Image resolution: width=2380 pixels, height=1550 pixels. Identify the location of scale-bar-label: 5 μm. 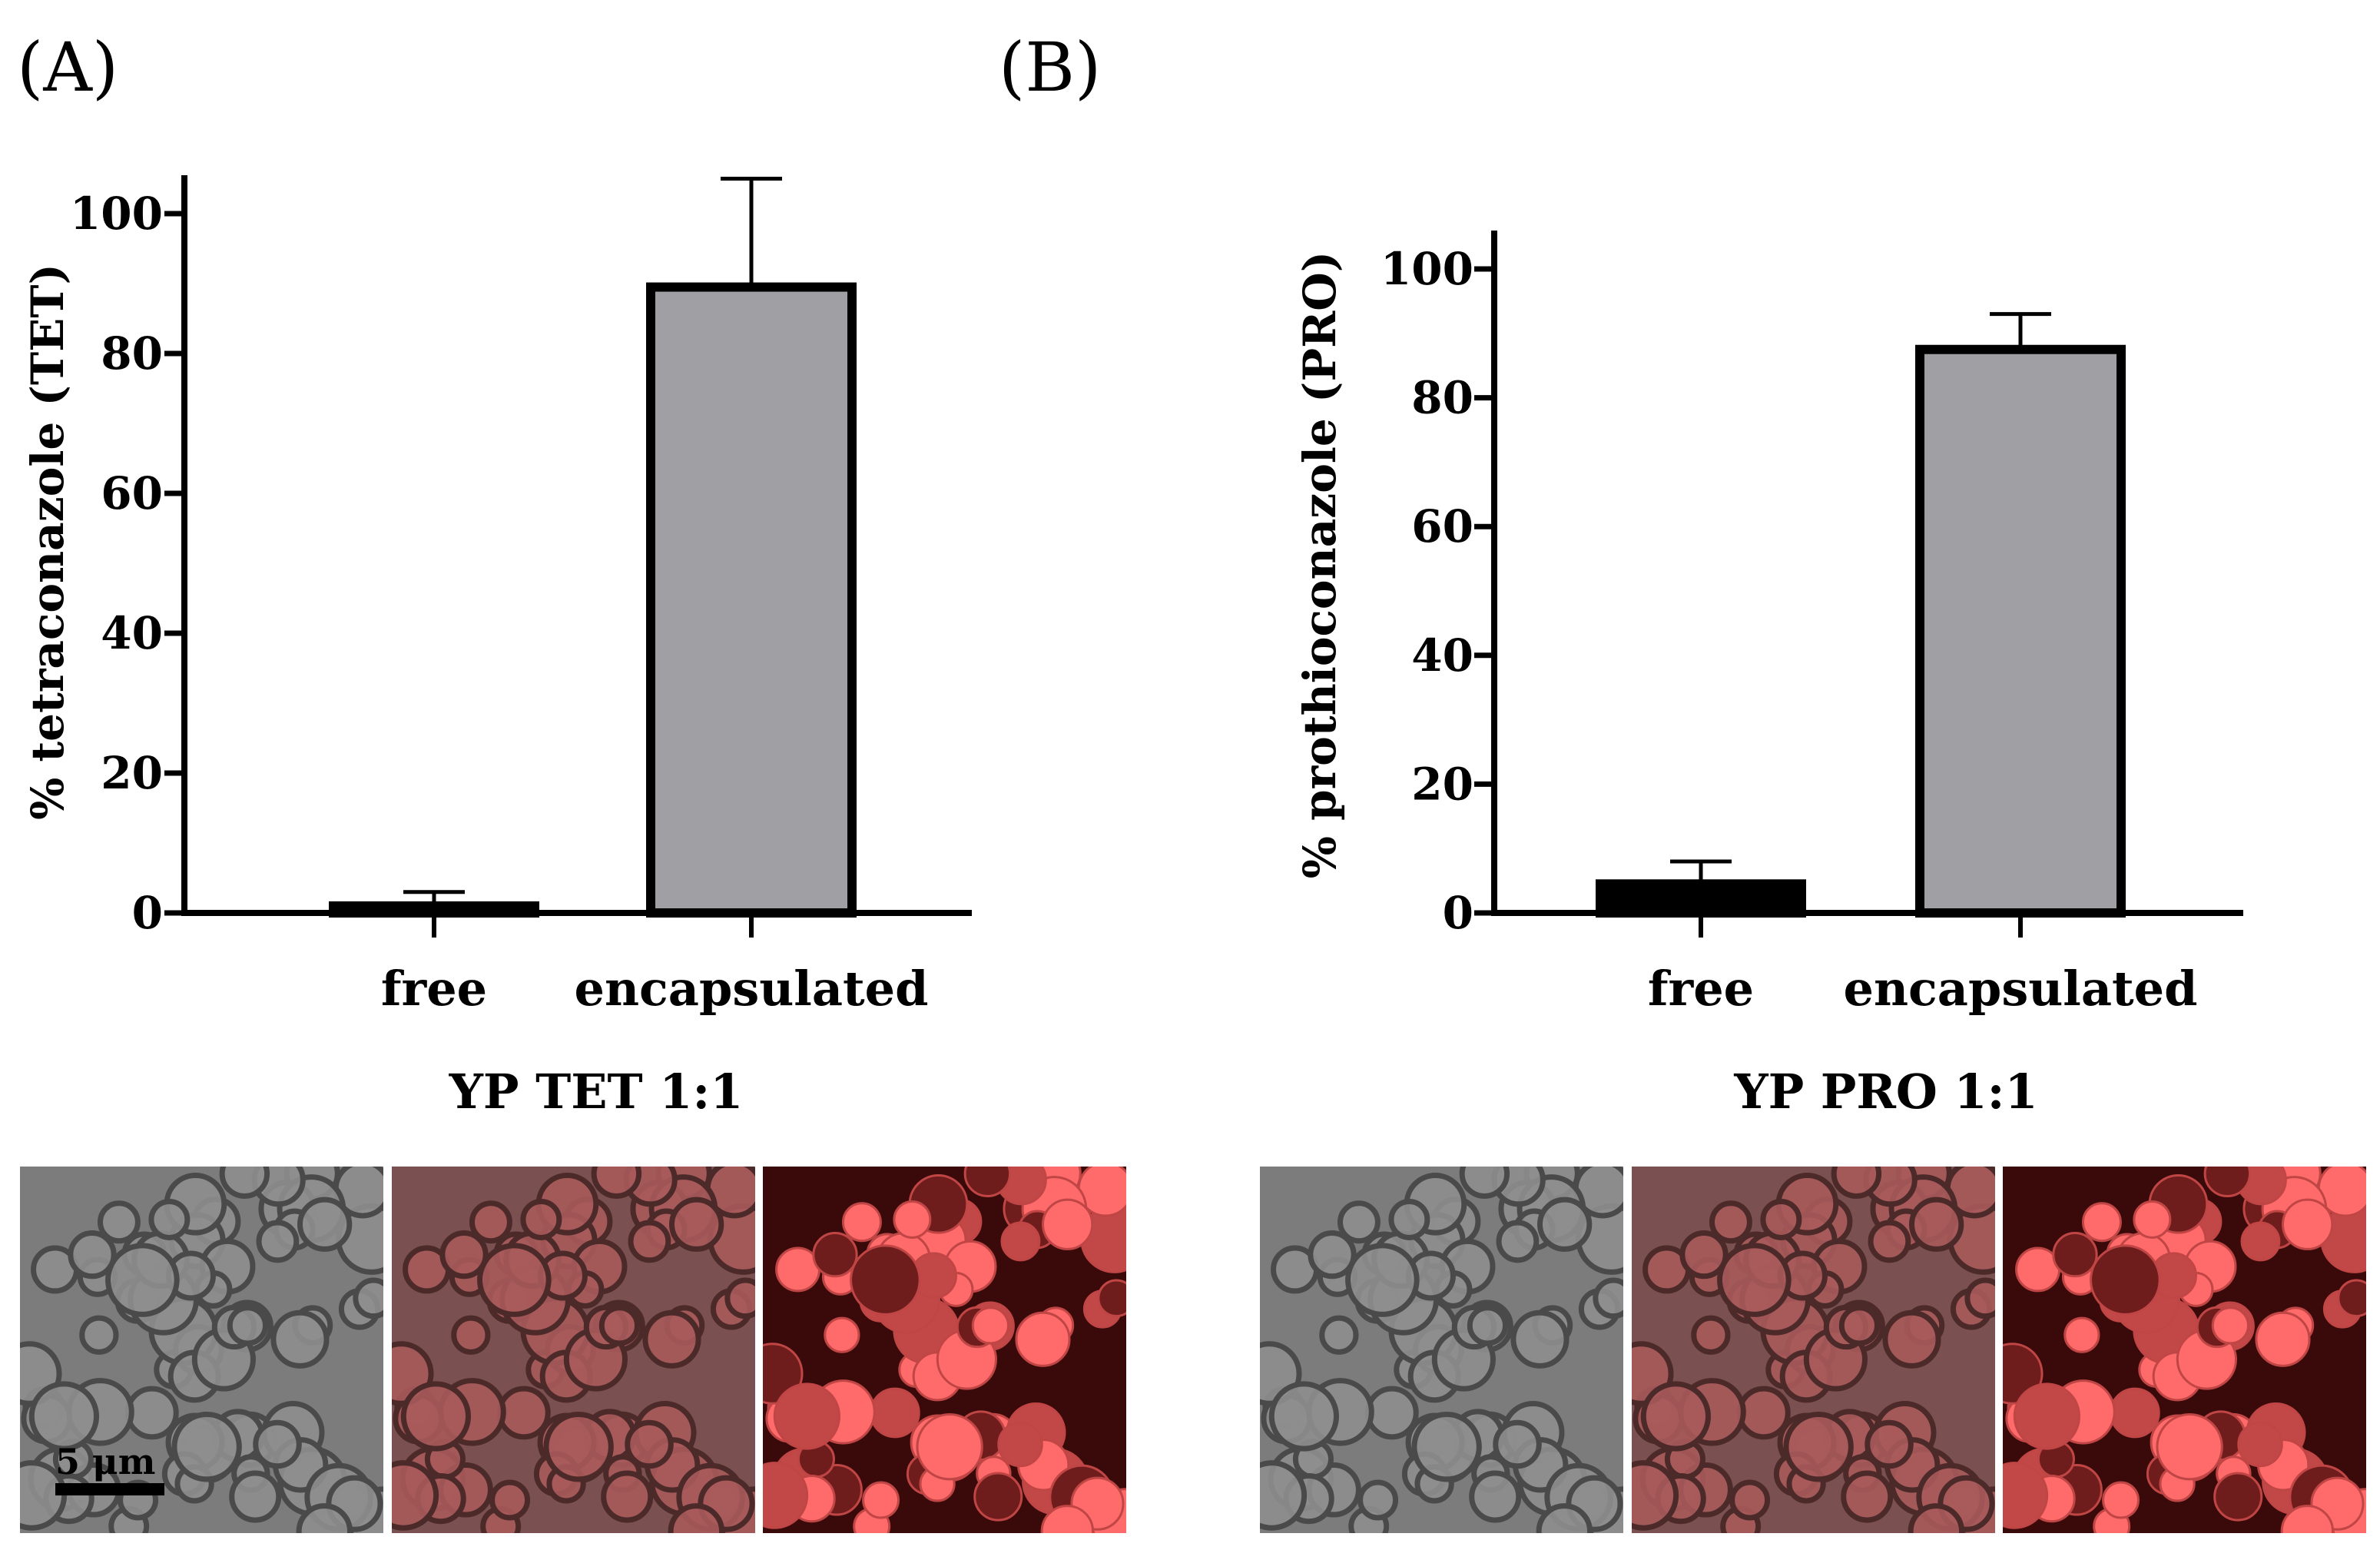
(105, 1461).